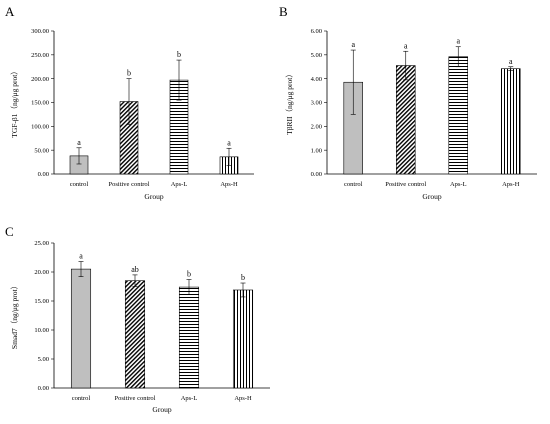 The image size is (550, 424). I want to click on y-tick-label: 50.00, so click(41, 150).